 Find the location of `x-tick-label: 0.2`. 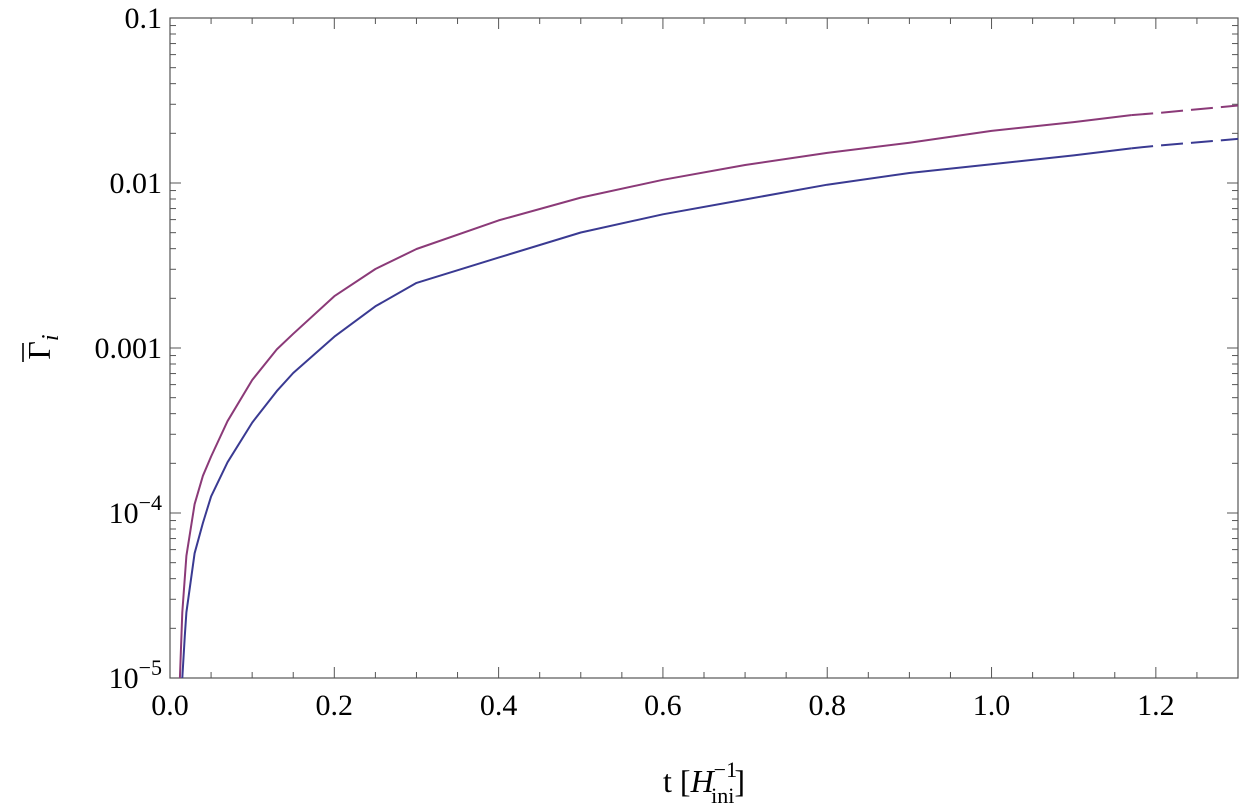

x-tick-label: 0.2 is located at coordinates (335, 705).